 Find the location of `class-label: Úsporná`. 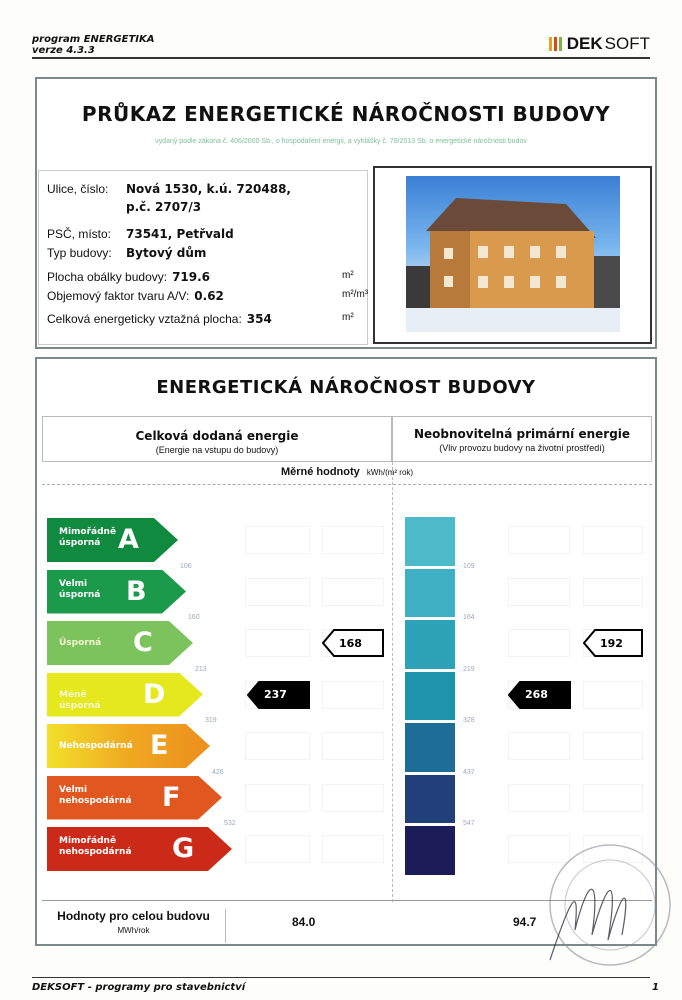

class-label: Úsporná is located at coordinates (80, 643).